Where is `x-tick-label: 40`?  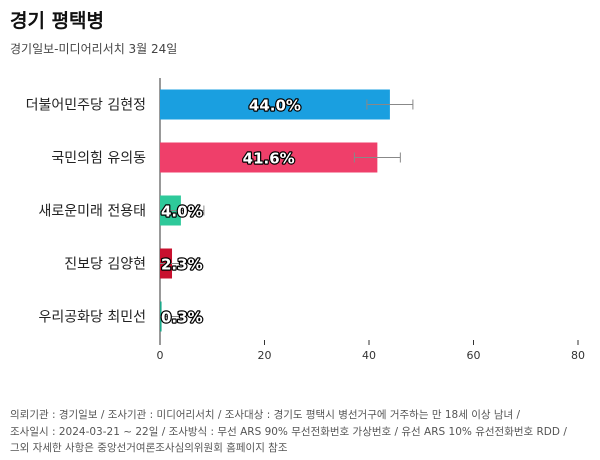
x-tick-label: 40 is located at coordinates (369, 355).